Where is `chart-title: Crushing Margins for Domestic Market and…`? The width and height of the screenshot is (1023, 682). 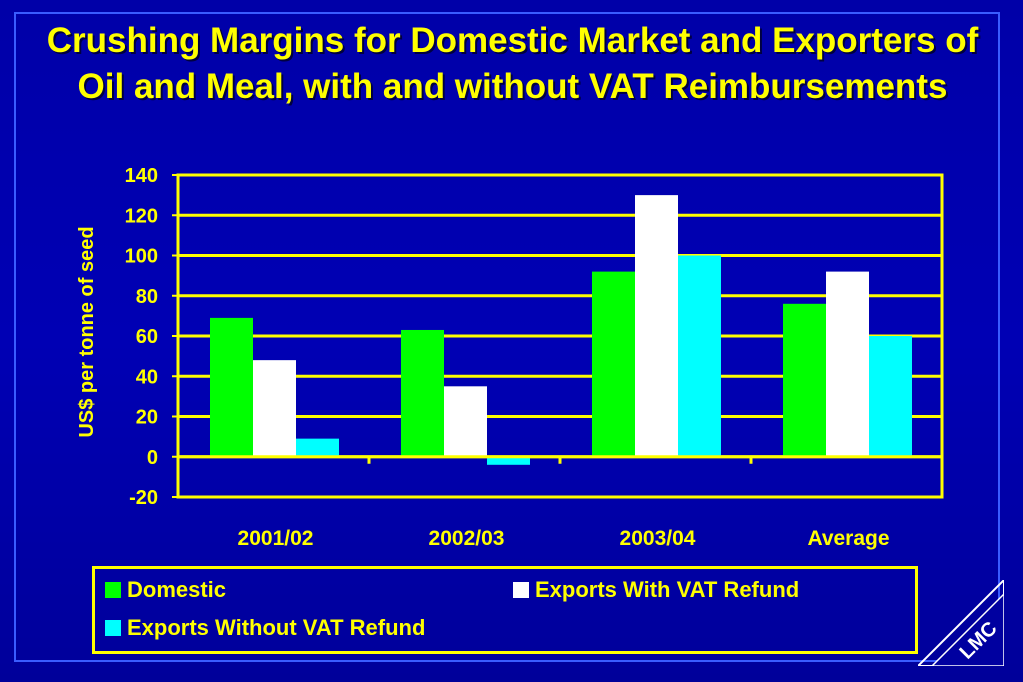 chart-title: Crushing Margins for Domestic Market and… is located at coordinates (512, 63).